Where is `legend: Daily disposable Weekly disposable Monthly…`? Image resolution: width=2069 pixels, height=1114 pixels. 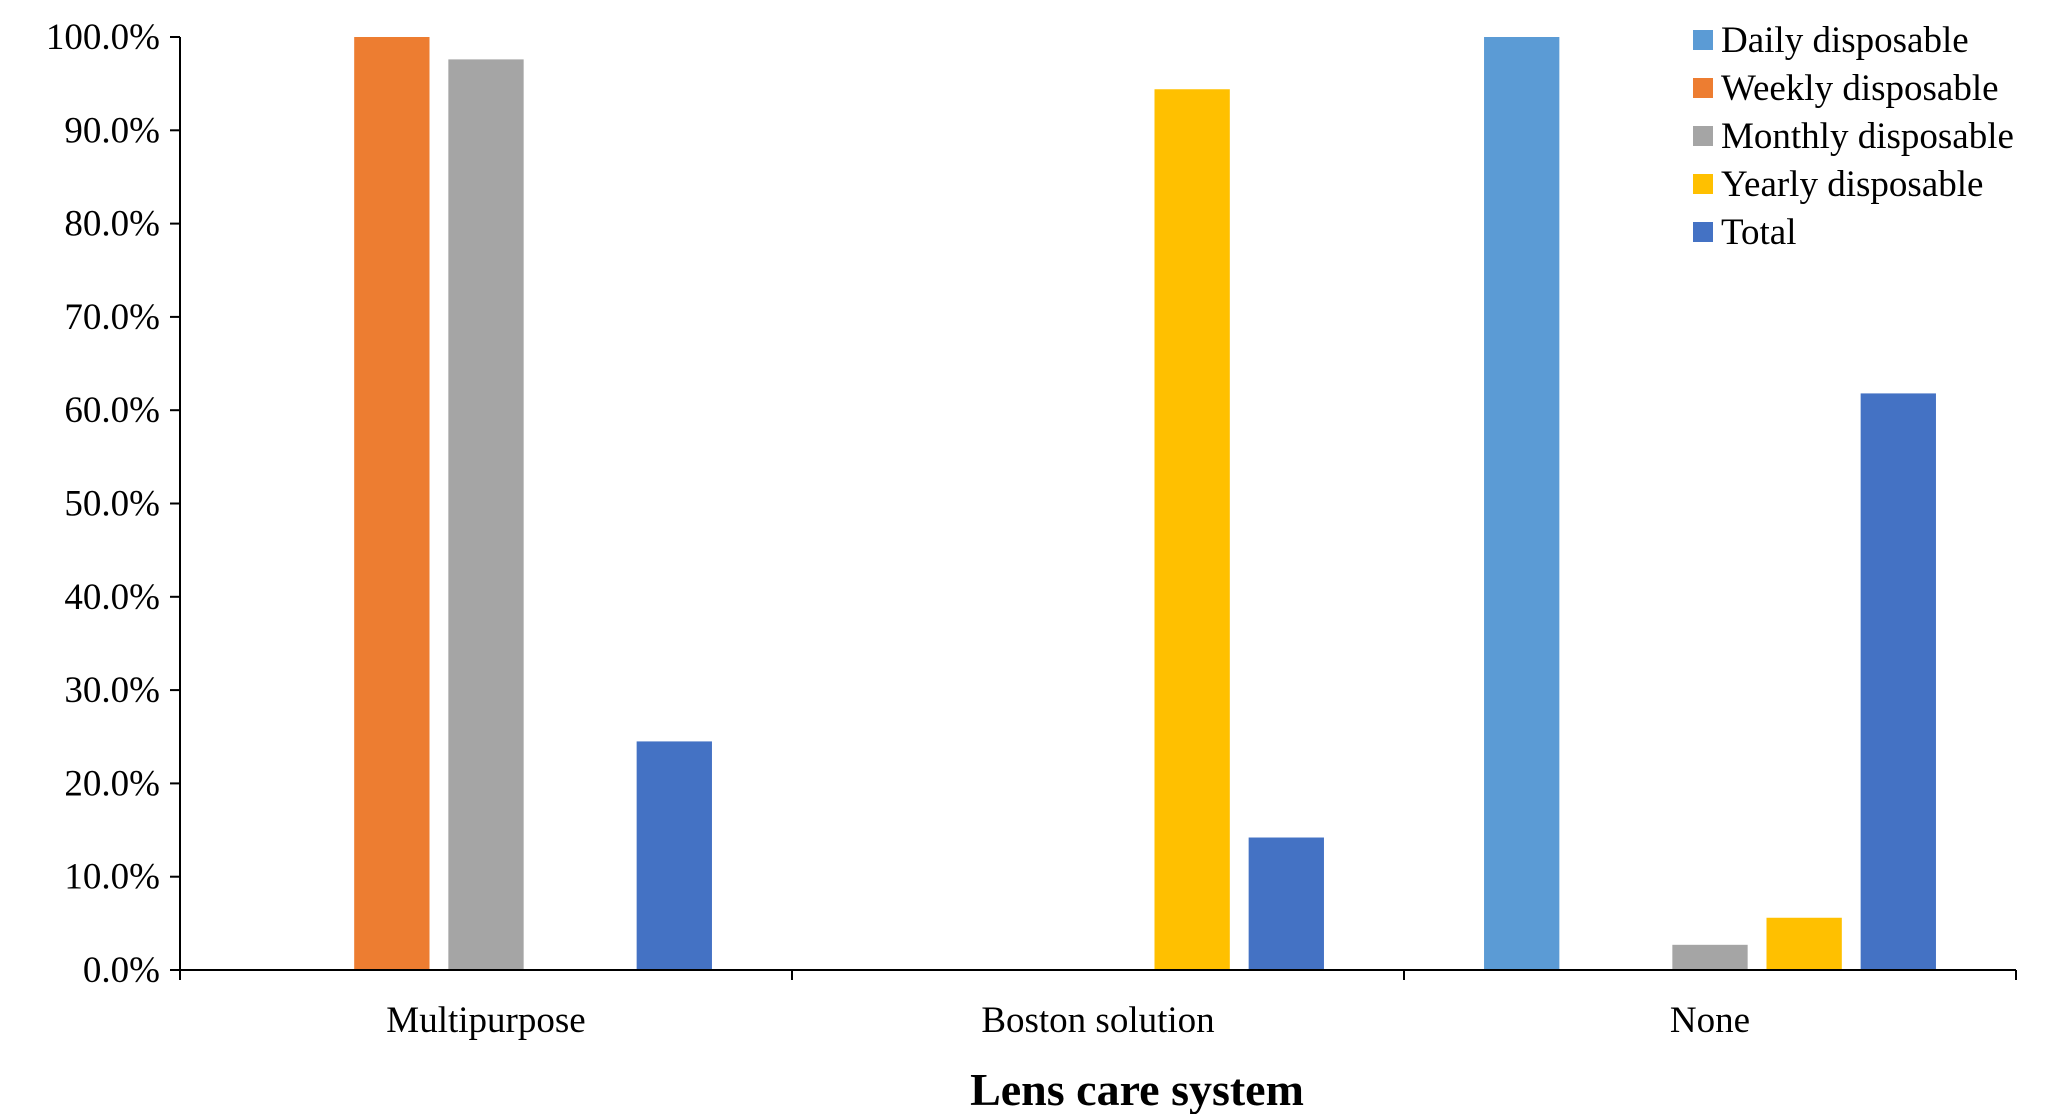
legend: Daily disposable Weekly disposable Monthly… is located at coordinates (1853, 136).